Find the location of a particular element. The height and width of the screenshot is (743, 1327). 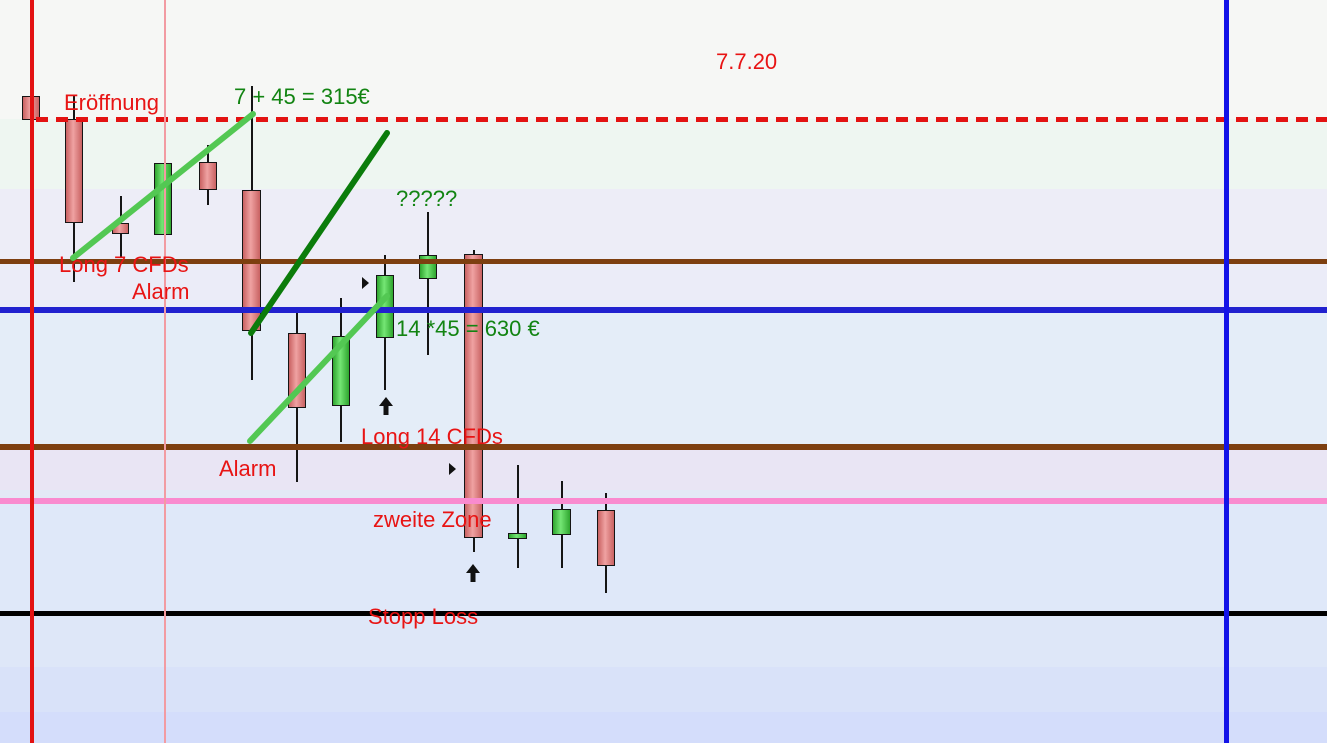

crosshair-pale-vline is located at coordinates (165, 371).